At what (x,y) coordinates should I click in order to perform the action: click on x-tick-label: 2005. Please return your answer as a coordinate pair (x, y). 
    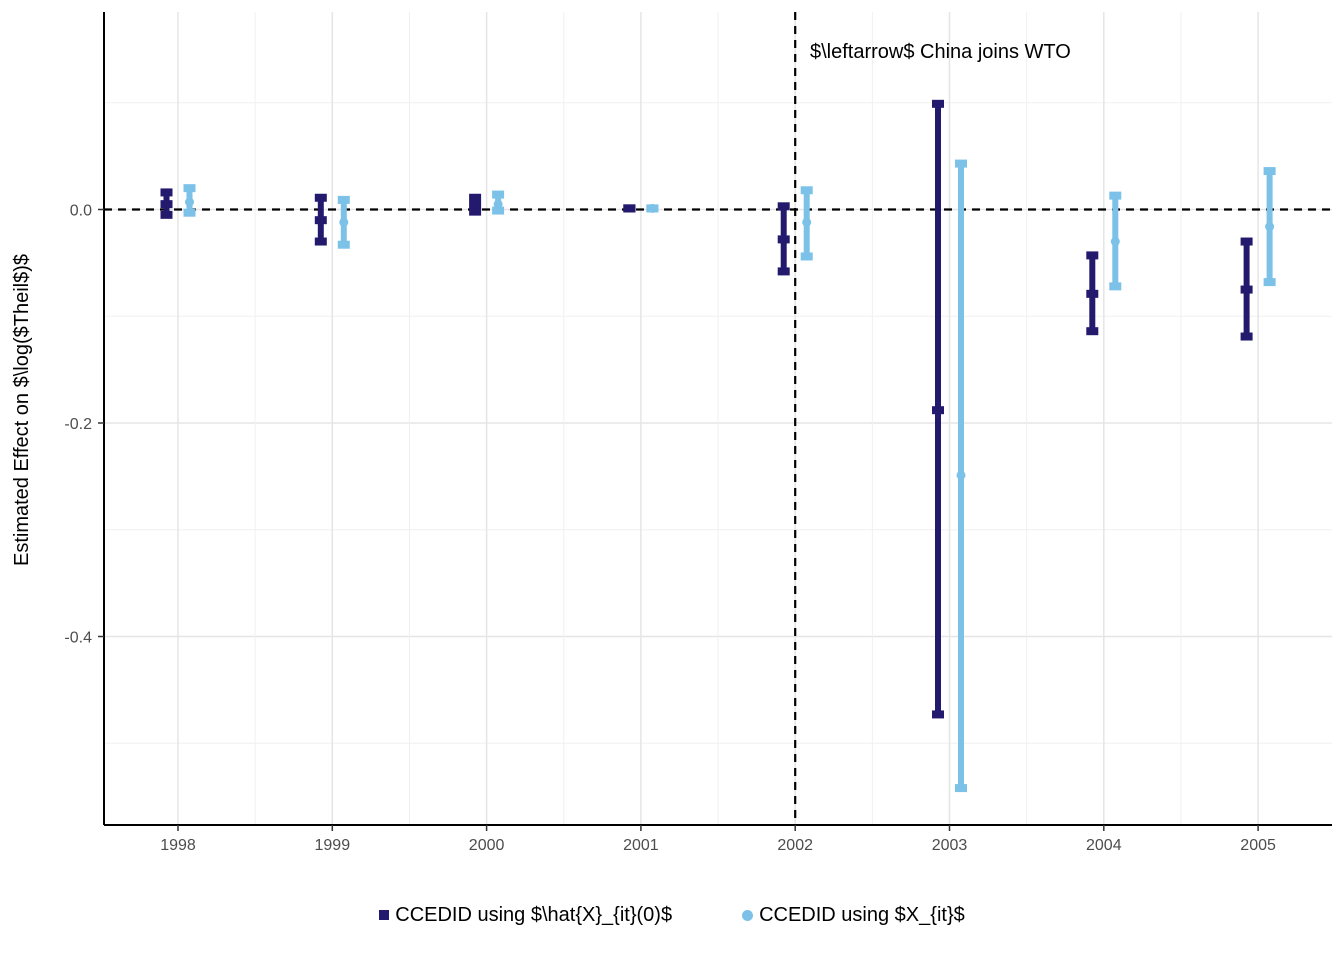
    Looking at the image, I should click on (1258, 845).